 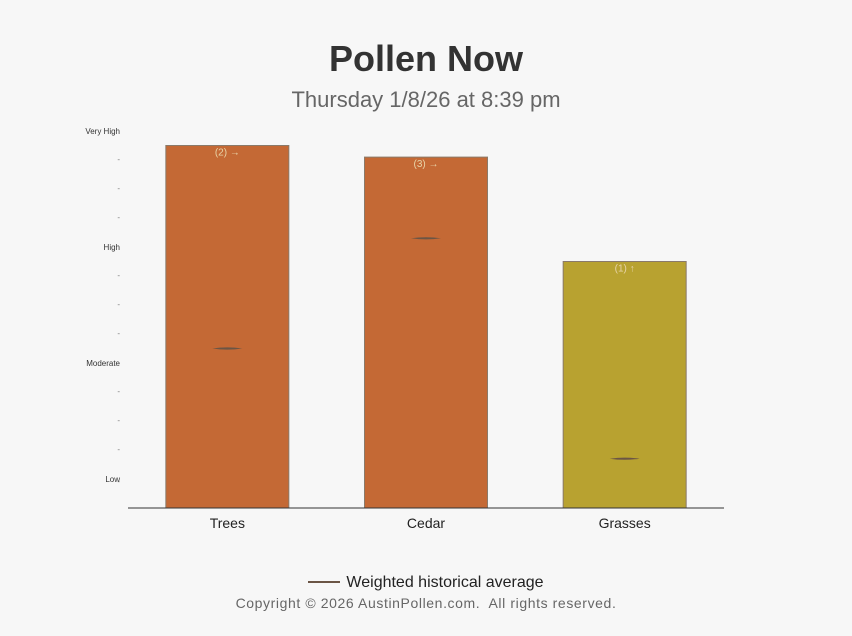 What do you see at coordinates (625, 523) in the screenshot?
I see `x-tick-label: Grasses` at bounding box center [625, 523].